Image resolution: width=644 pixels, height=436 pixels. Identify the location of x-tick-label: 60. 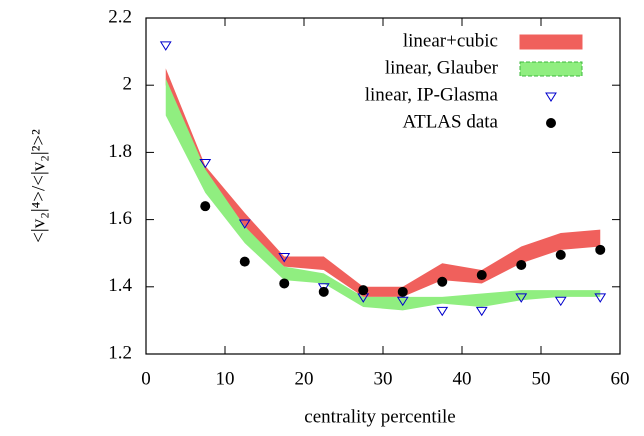
(620, 378).